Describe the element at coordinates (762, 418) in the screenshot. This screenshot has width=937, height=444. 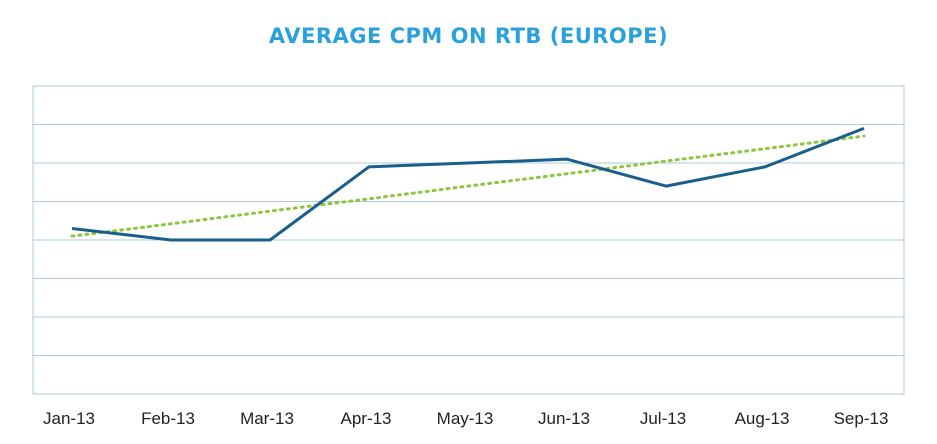
I see `x-tick-label: Aug-13` at that location.